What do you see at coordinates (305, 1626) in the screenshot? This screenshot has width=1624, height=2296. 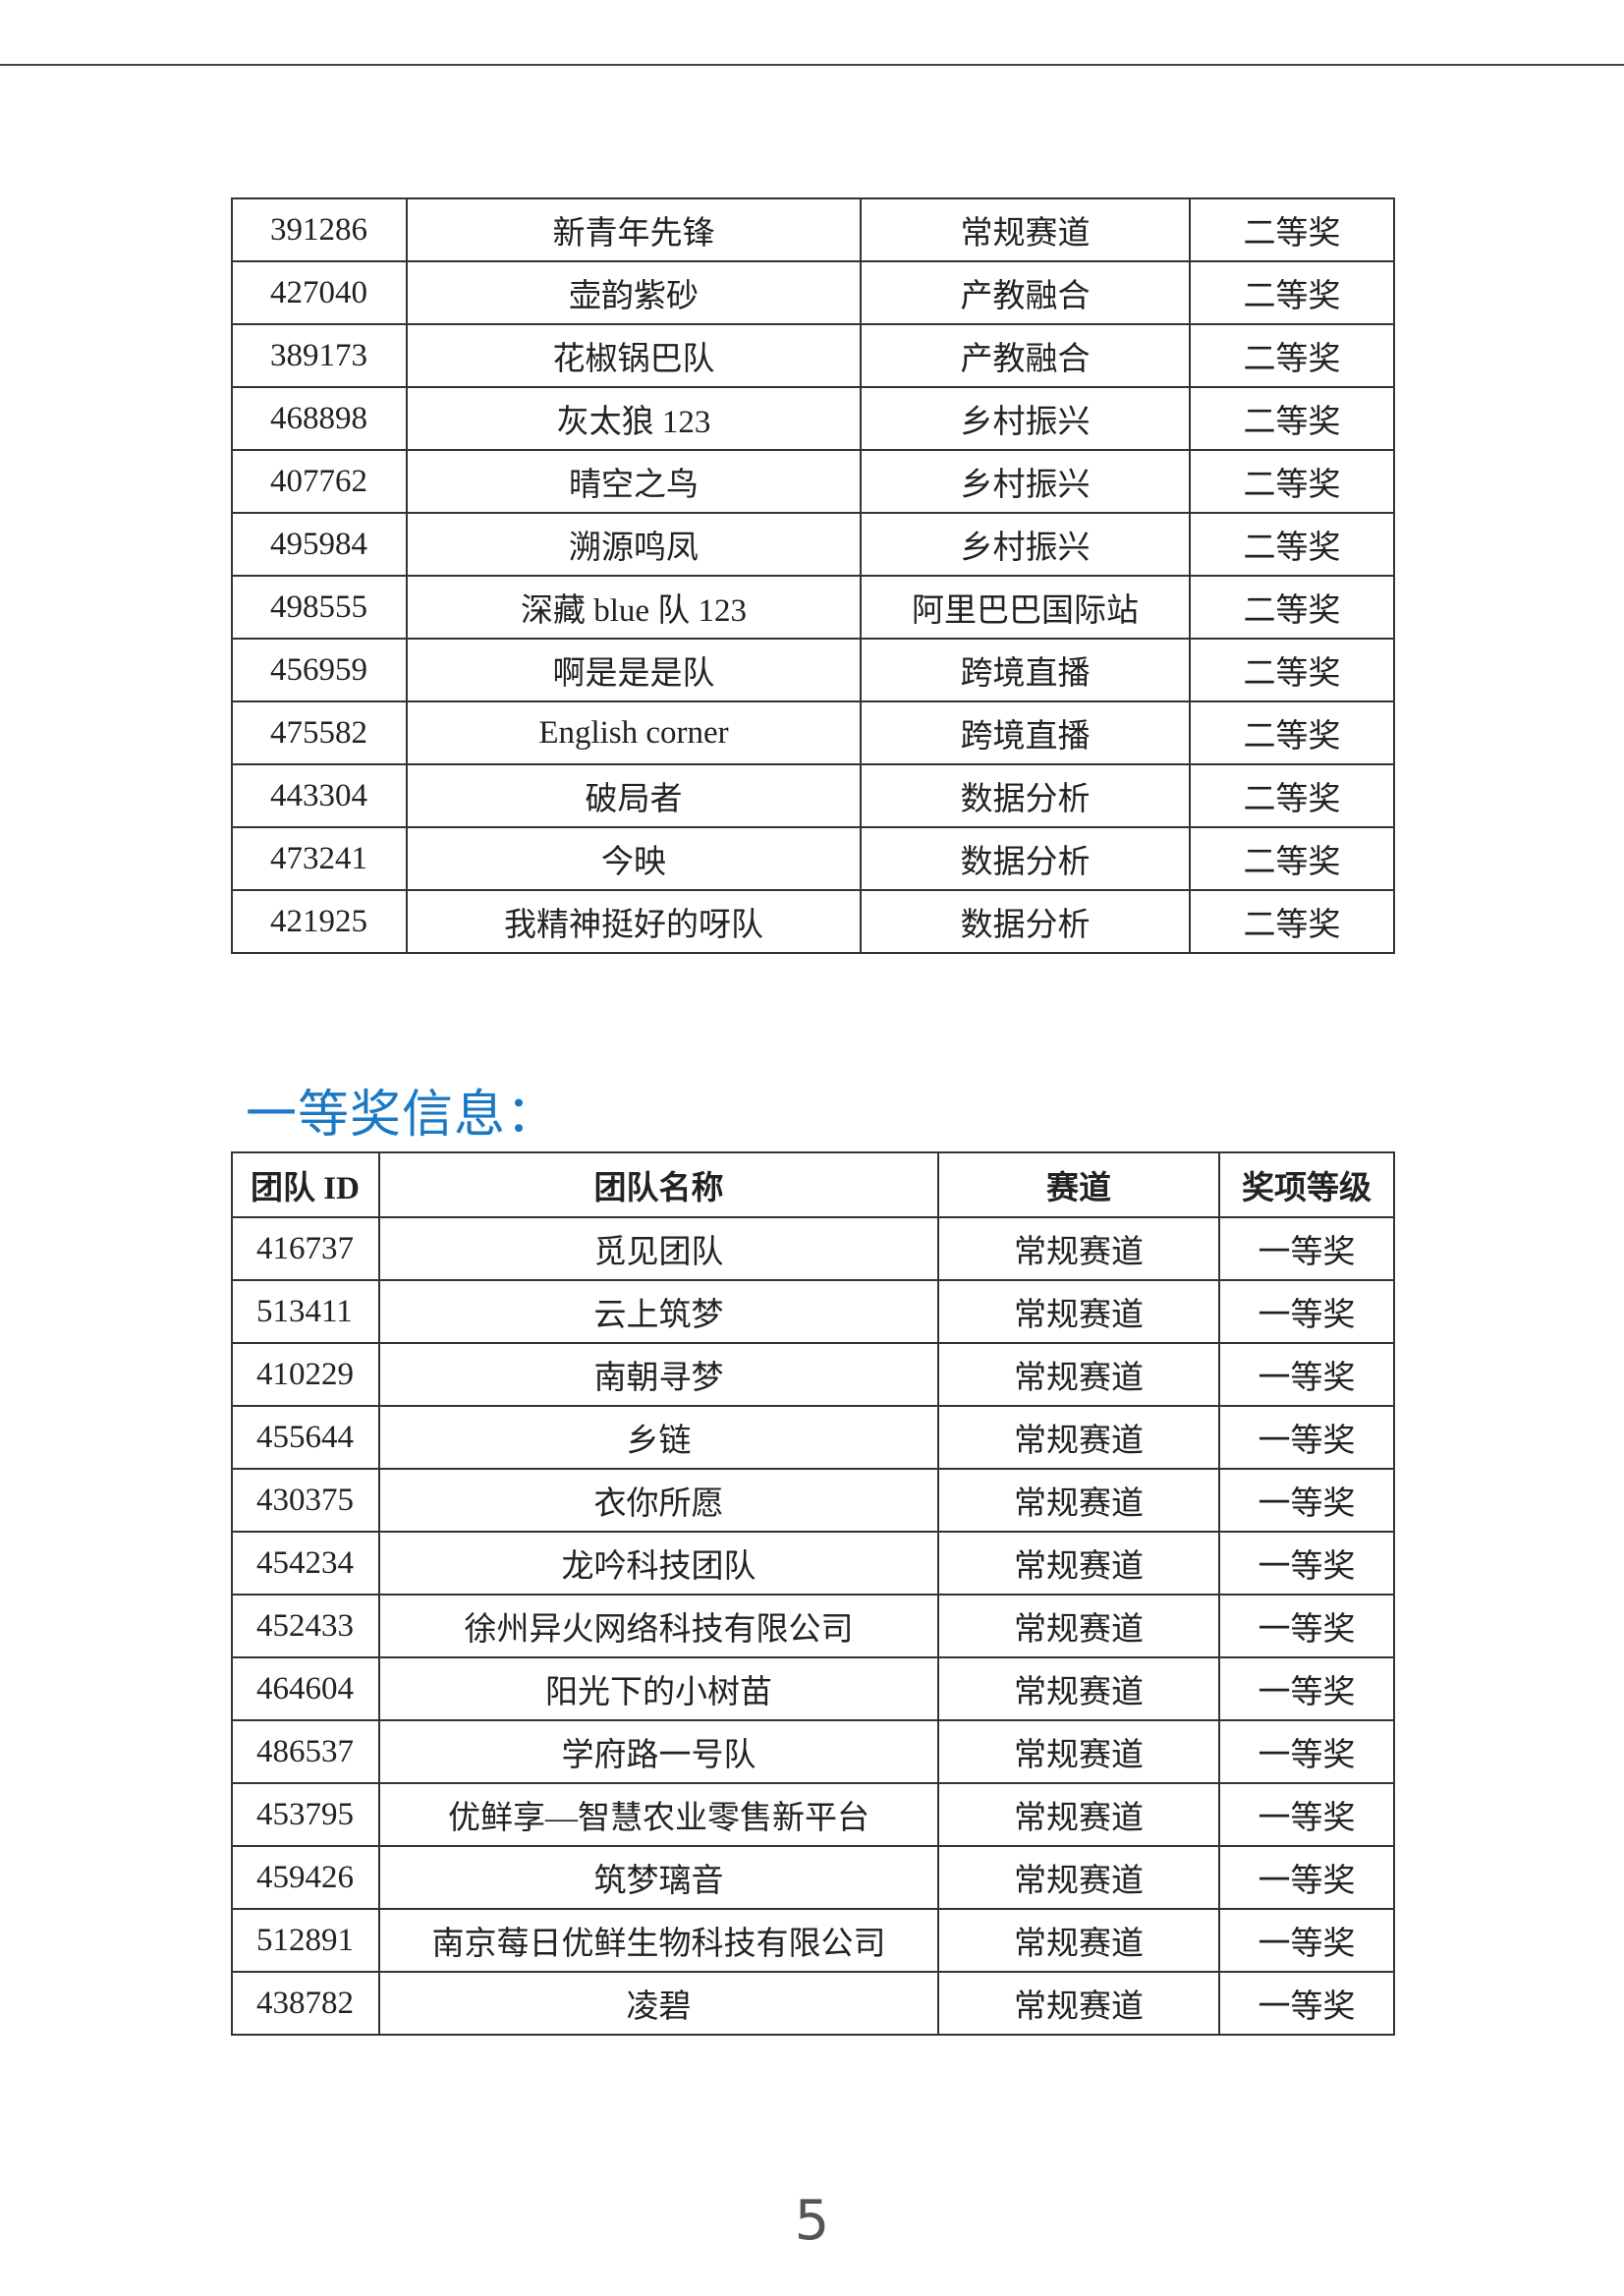 I see `cell-team-id: 452433` at bounding box center [305, 1626].